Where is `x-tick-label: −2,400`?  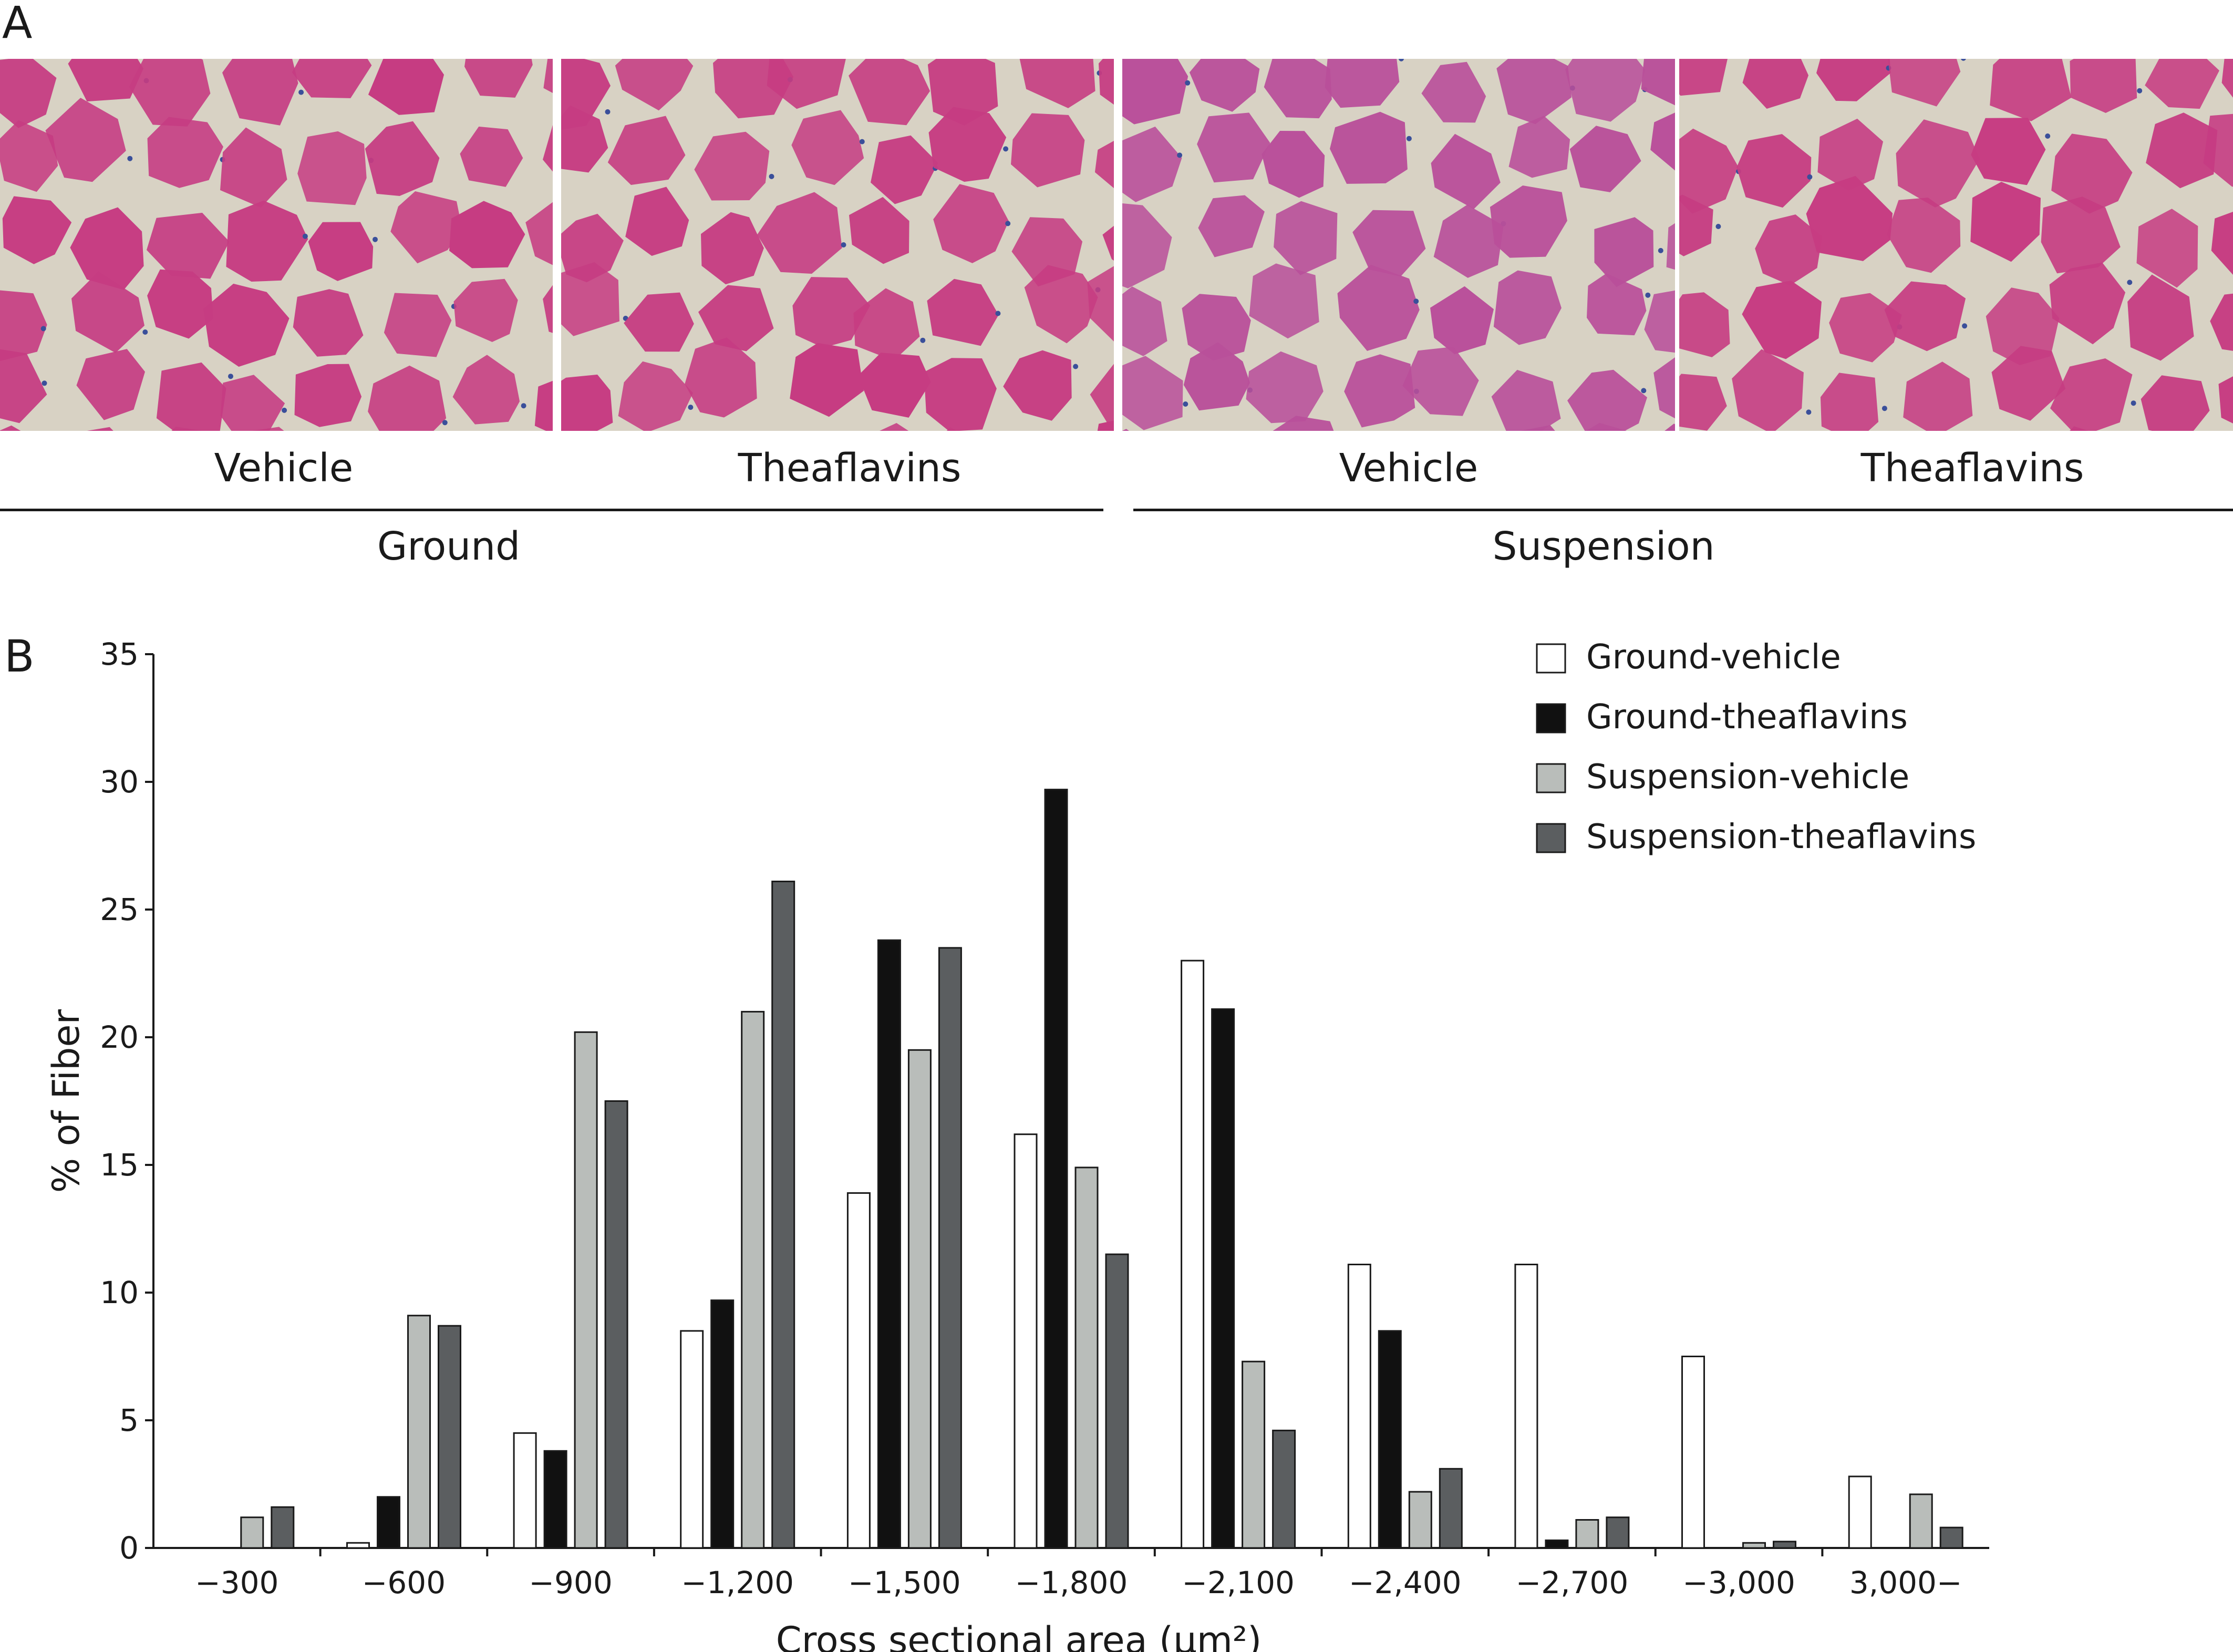
x-tick-label: −2,400 is located at coordinates (1405, 1583).